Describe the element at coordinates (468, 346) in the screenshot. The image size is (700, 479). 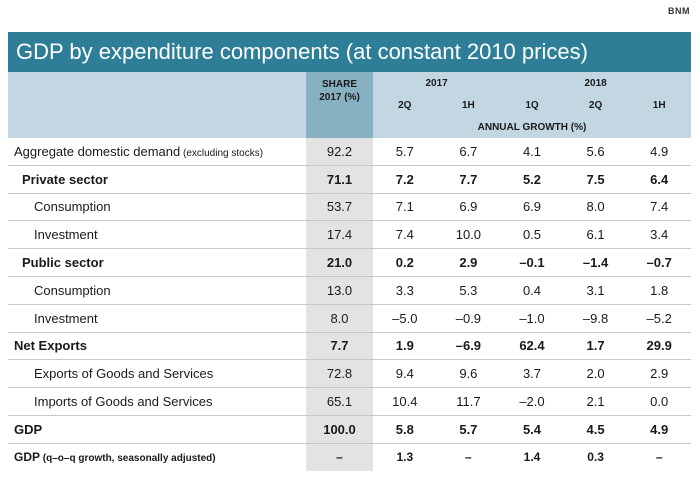
I see `growth-cell: –6.9` at that location.